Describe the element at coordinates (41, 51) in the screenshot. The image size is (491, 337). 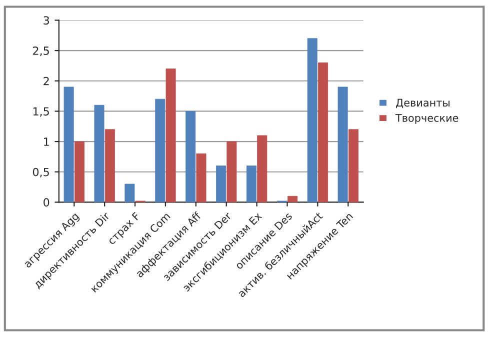
I see `y-tick-label: 2,5` at that location.